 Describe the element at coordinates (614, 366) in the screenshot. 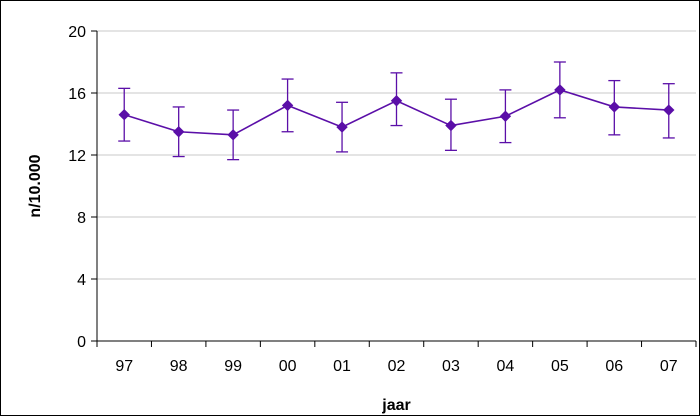

I see `x-tick-label: 06` at that location.